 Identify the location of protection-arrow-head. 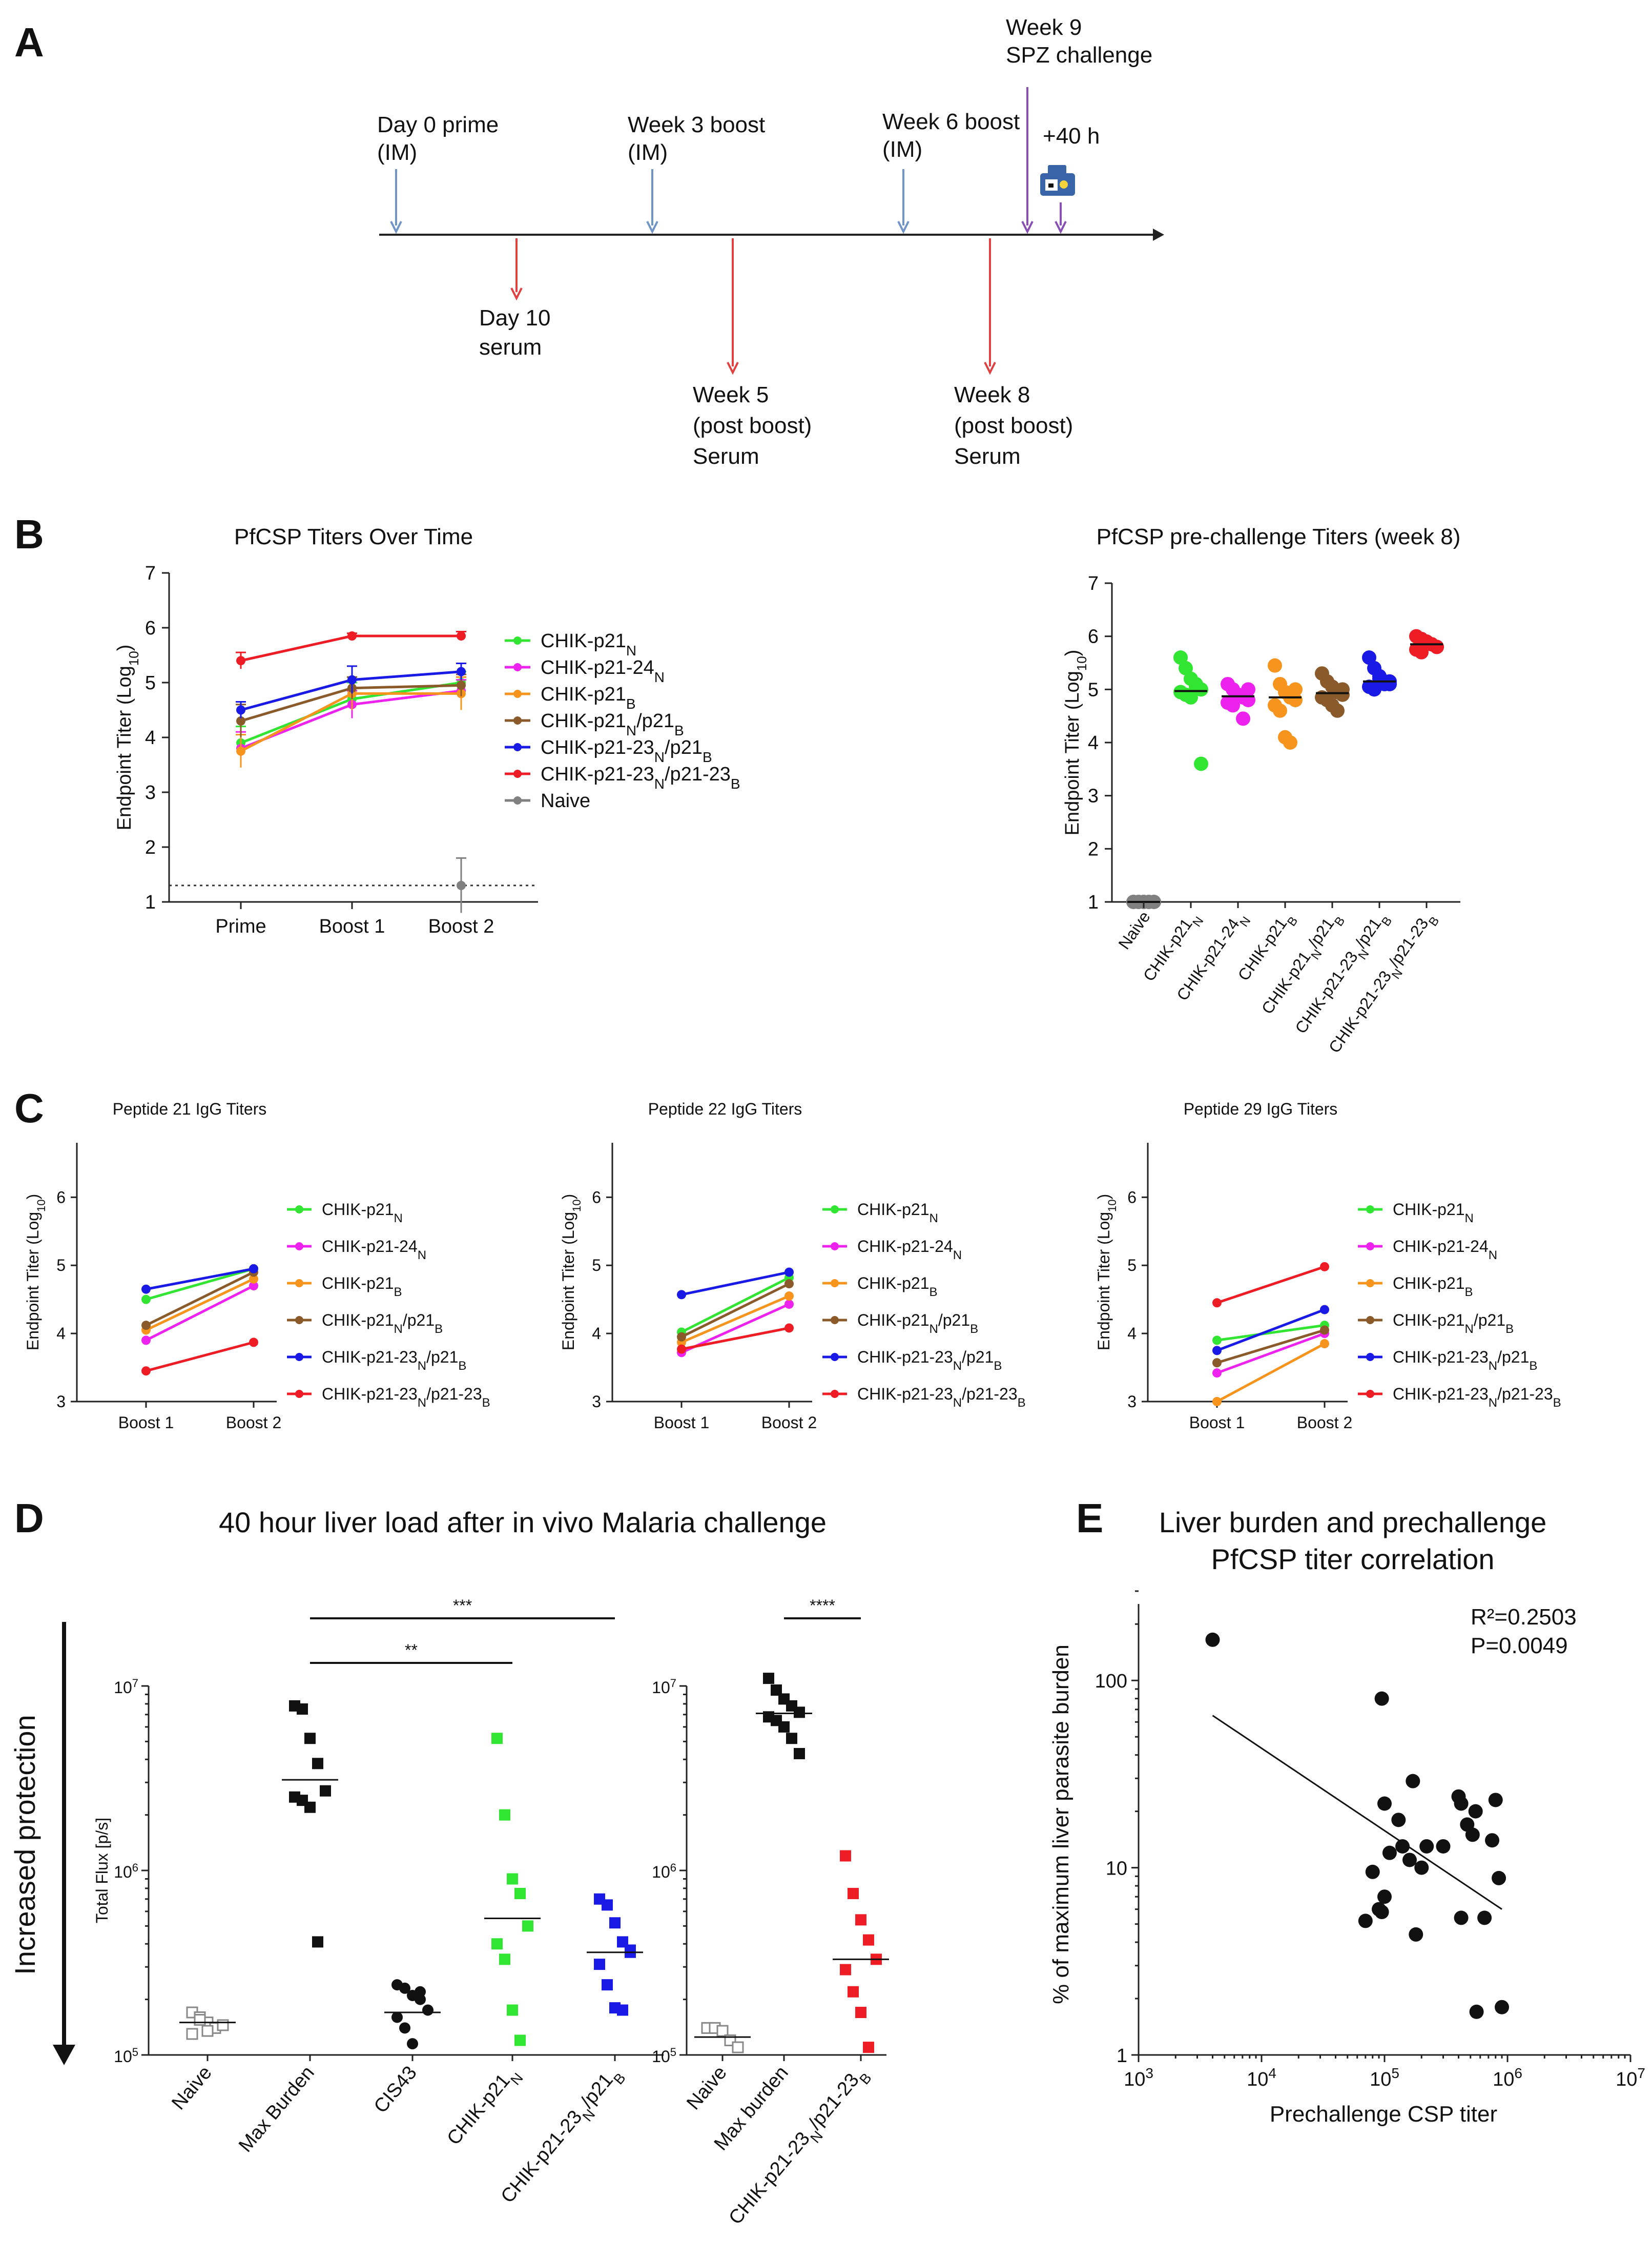
(64, 2055).